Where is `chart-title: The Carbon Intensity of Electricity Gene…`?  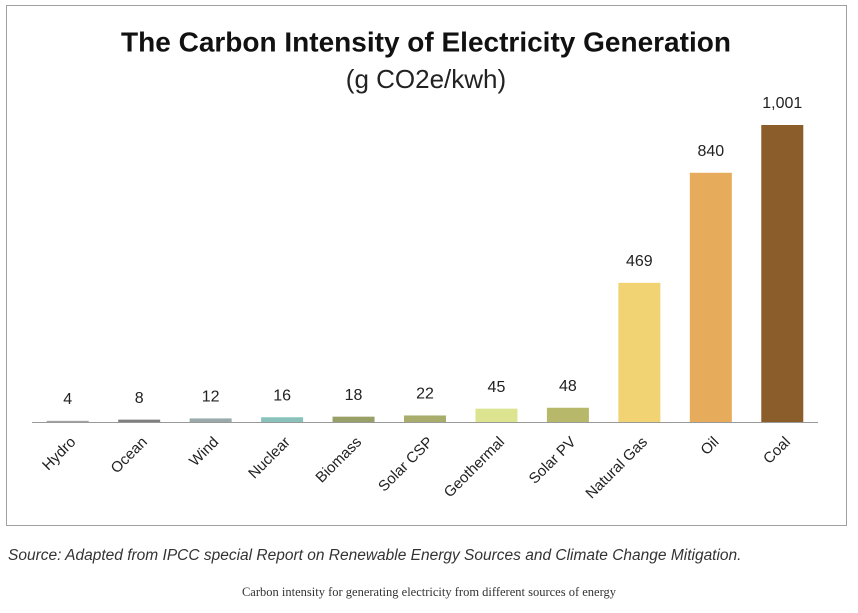 chart-title: The Carbon Intensity of Electricity Gene… is located at coordinates (426, 41).